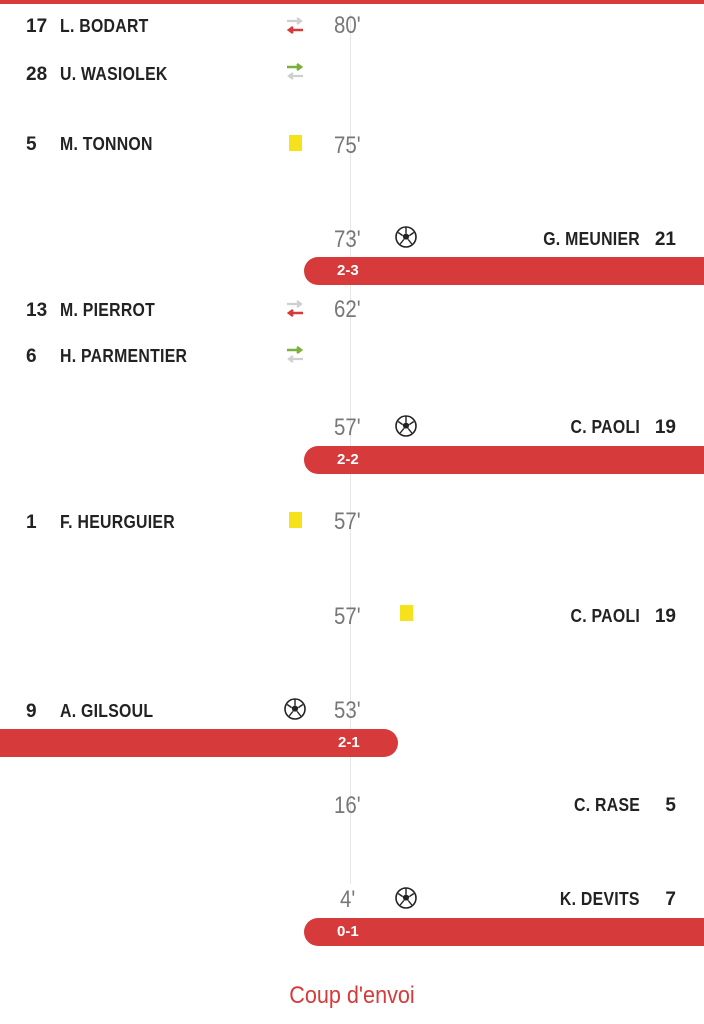 The width and height of the screenshot is (704, 1024). Describe the element at coordinates (352, 2) in the screenshot. I see `top-accent-bar` at that location.